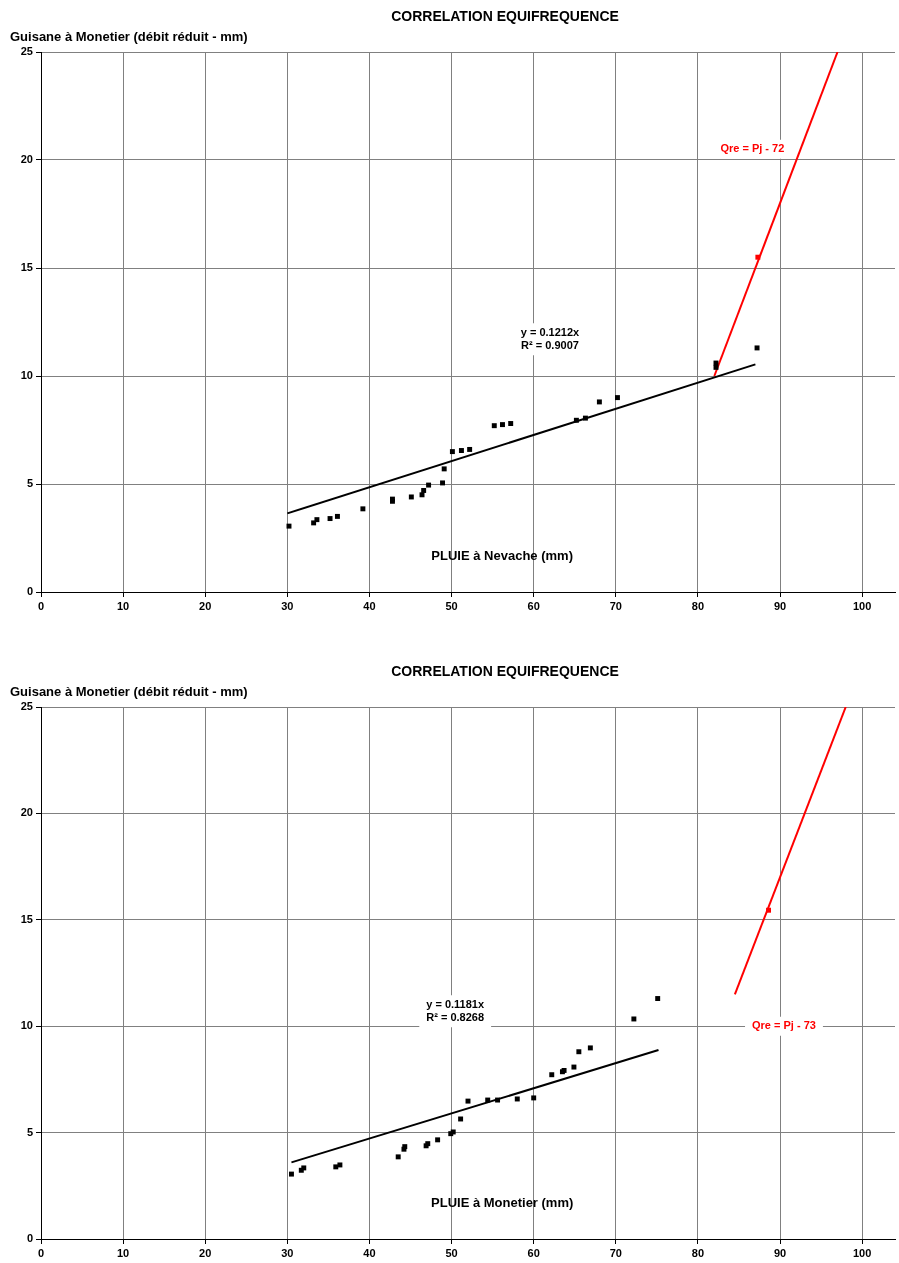 This screenshot has height=1263, width=899. Describe the element at coordinates (550, 338) in the screenshot. I see `annotation: y = 0.1212x R² = 0.9007` at that location.